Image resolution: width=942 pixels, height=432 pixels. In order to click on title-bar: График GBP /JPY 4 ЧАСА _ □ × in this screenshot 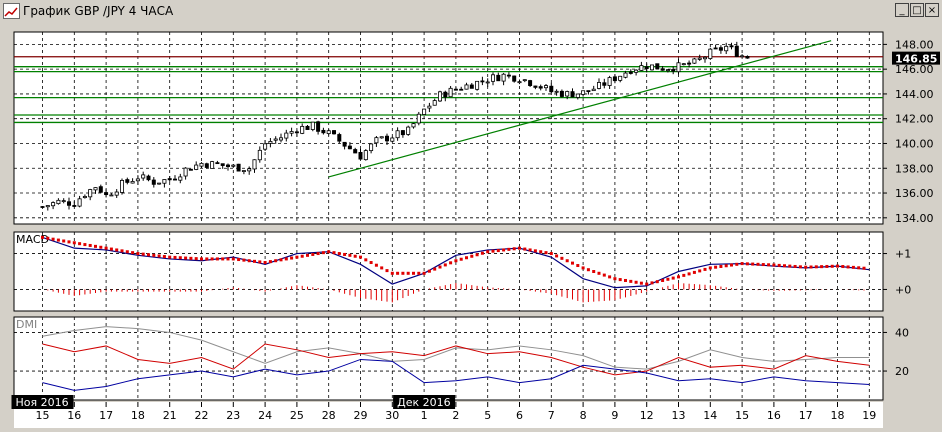, I will do `click(471, 11)`.